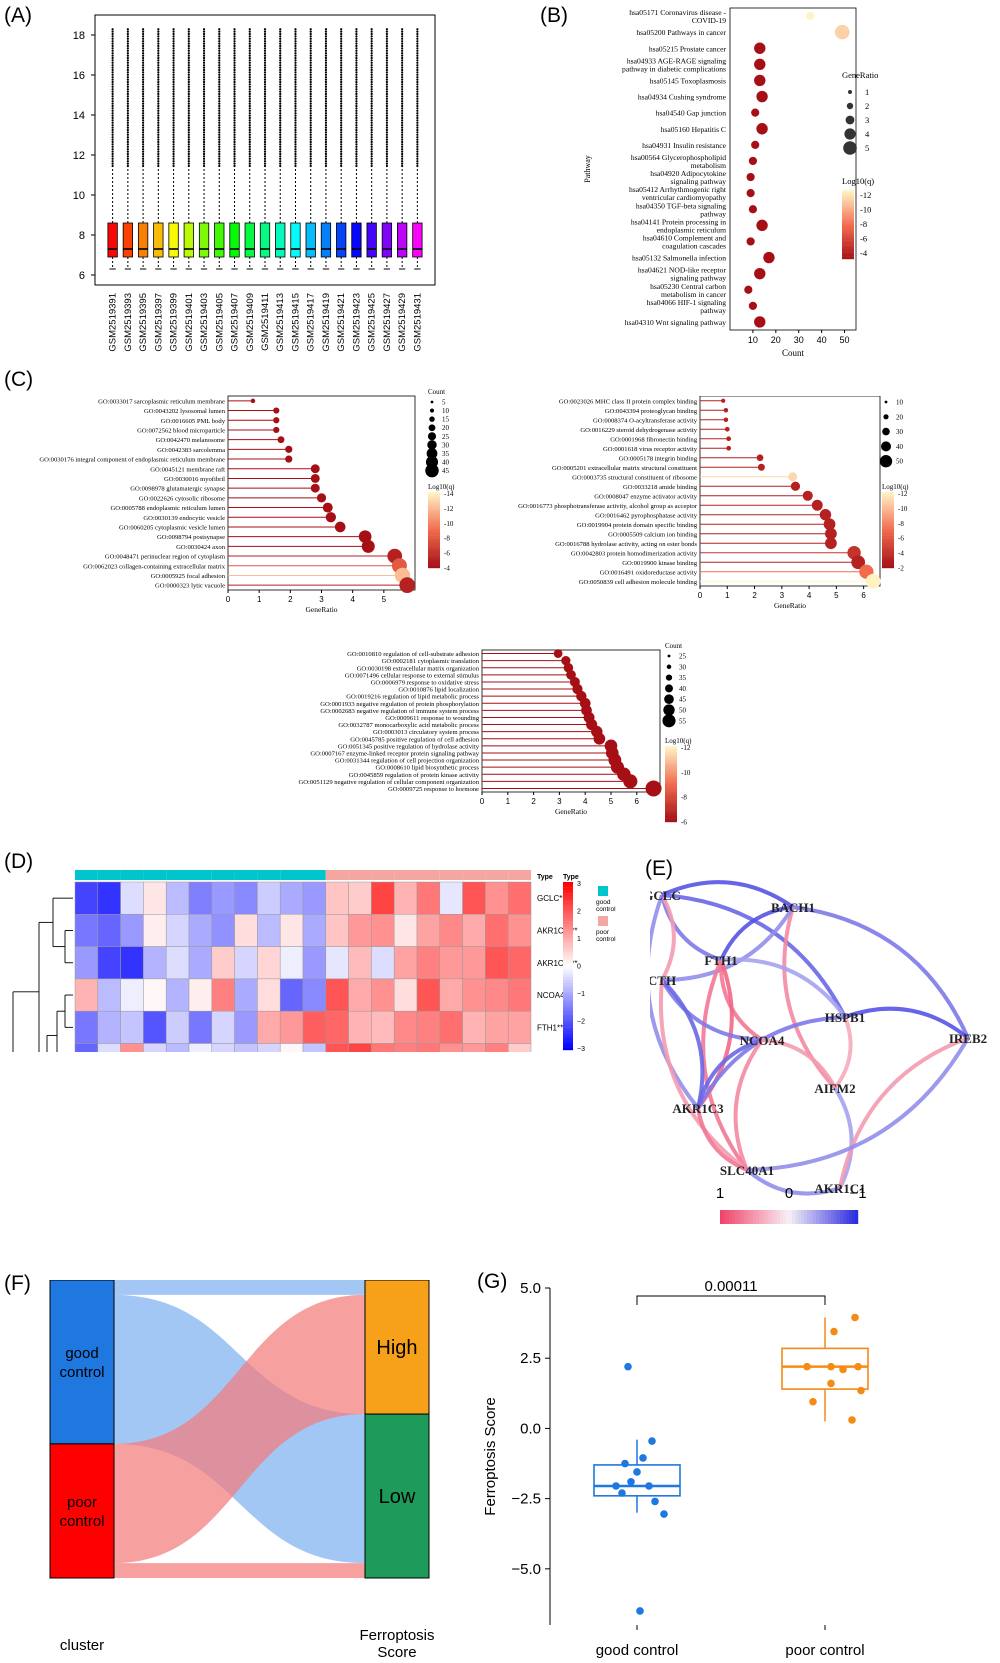 The width and height of the screenshot is (1000, 1663). Describe the element at coordinates (295, 322) in the screenshot. I see `x-tick-label: GSM2519415` at that location.